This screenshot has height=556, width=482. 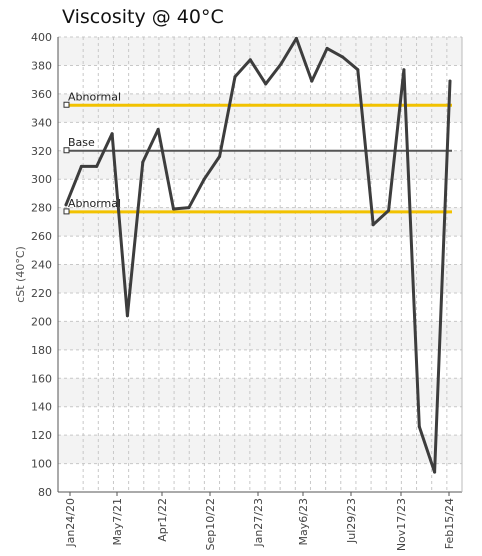 I want to click on y-tick-label: 380, so click(x=41, y=65).